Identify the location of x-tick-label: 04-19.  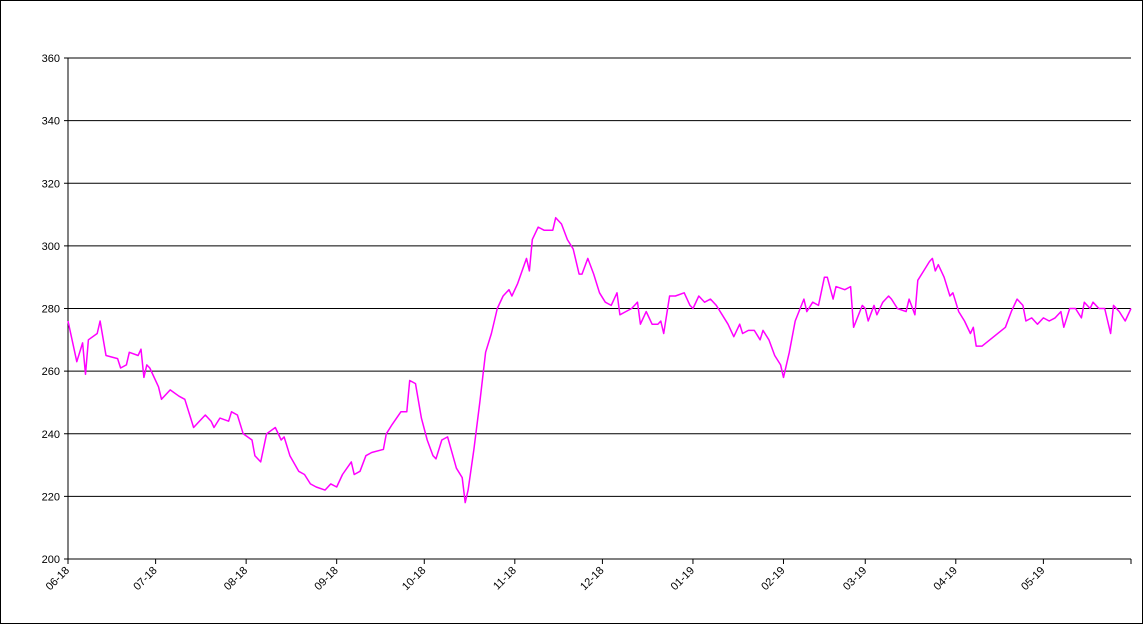
(946, 579).